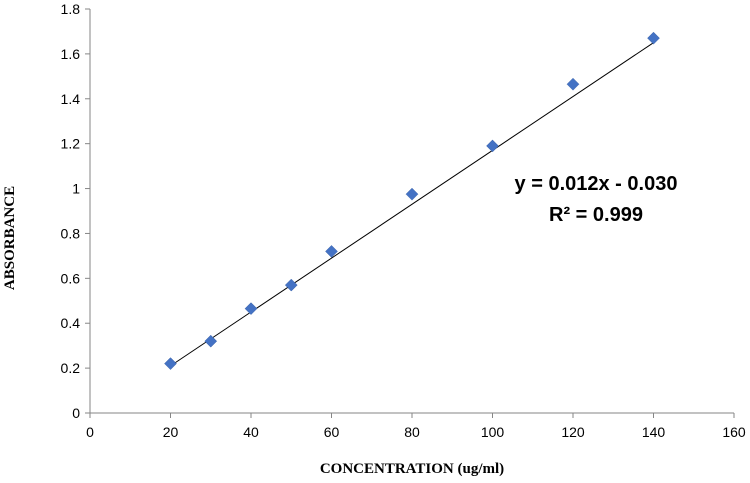  What do you see at coordinates (90, 432) in the screenshot?
I see `x-tick-label: 0` at bounding box center [90, 432].